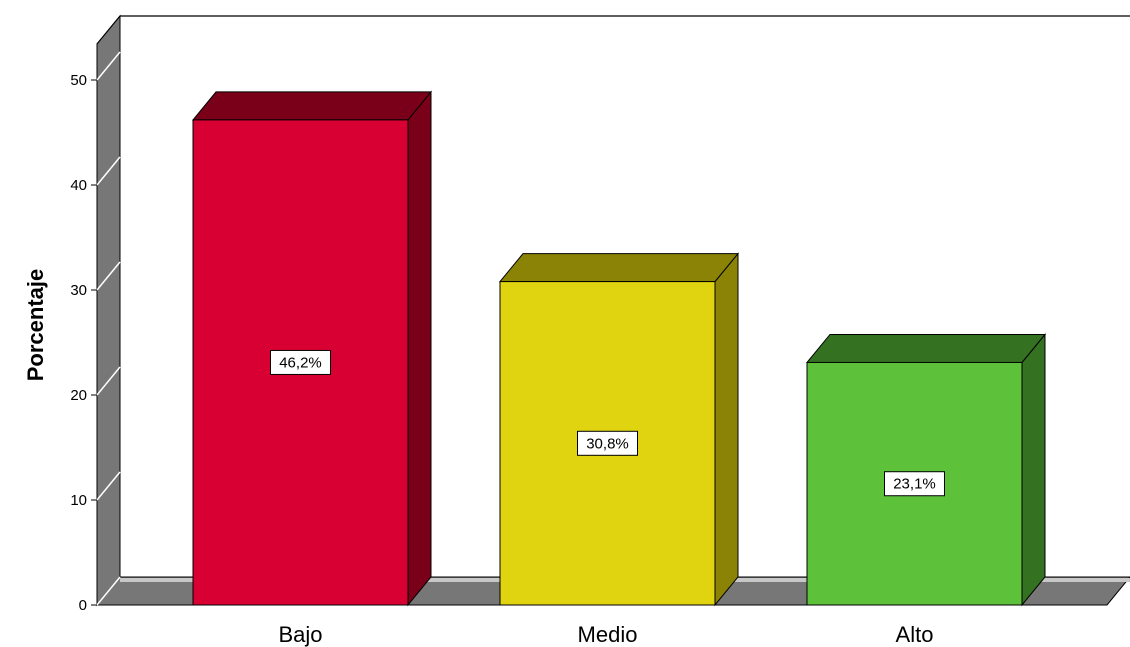 This screenshot has height=647, width=1130. I want to click on y-tick-label: 0, so click(83, 605).